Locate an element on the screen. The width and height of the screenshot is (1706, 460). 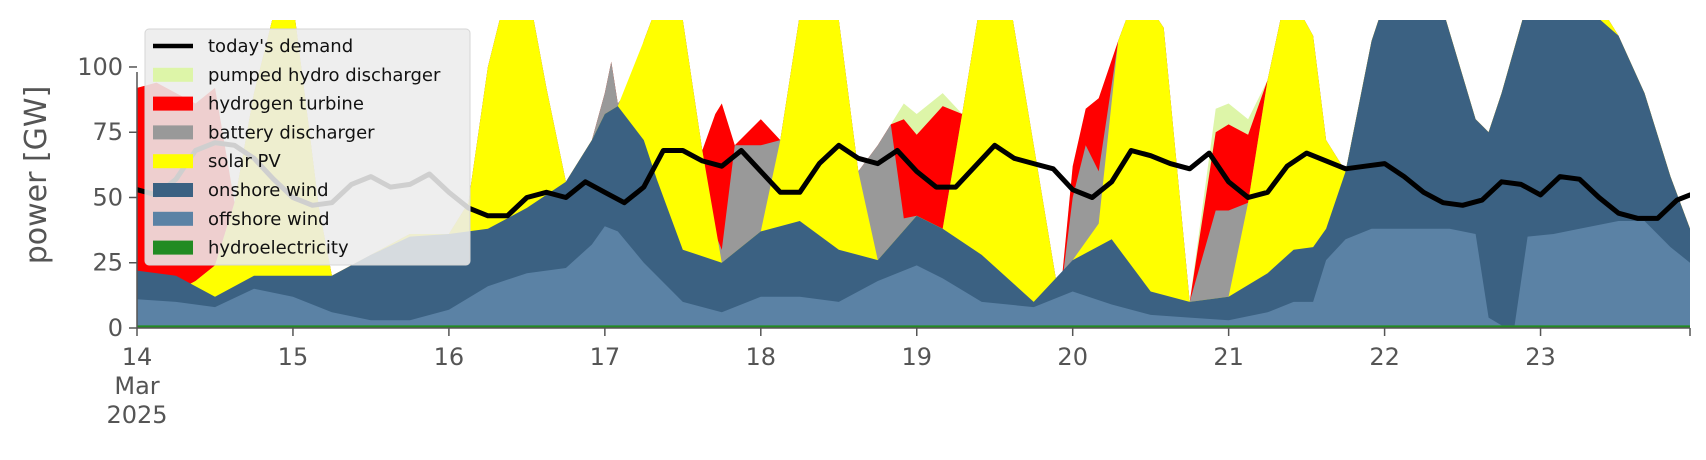
legend-item-pumped-hydro-discharger: pumped hydro discharger is located at coordinates (297, 75).